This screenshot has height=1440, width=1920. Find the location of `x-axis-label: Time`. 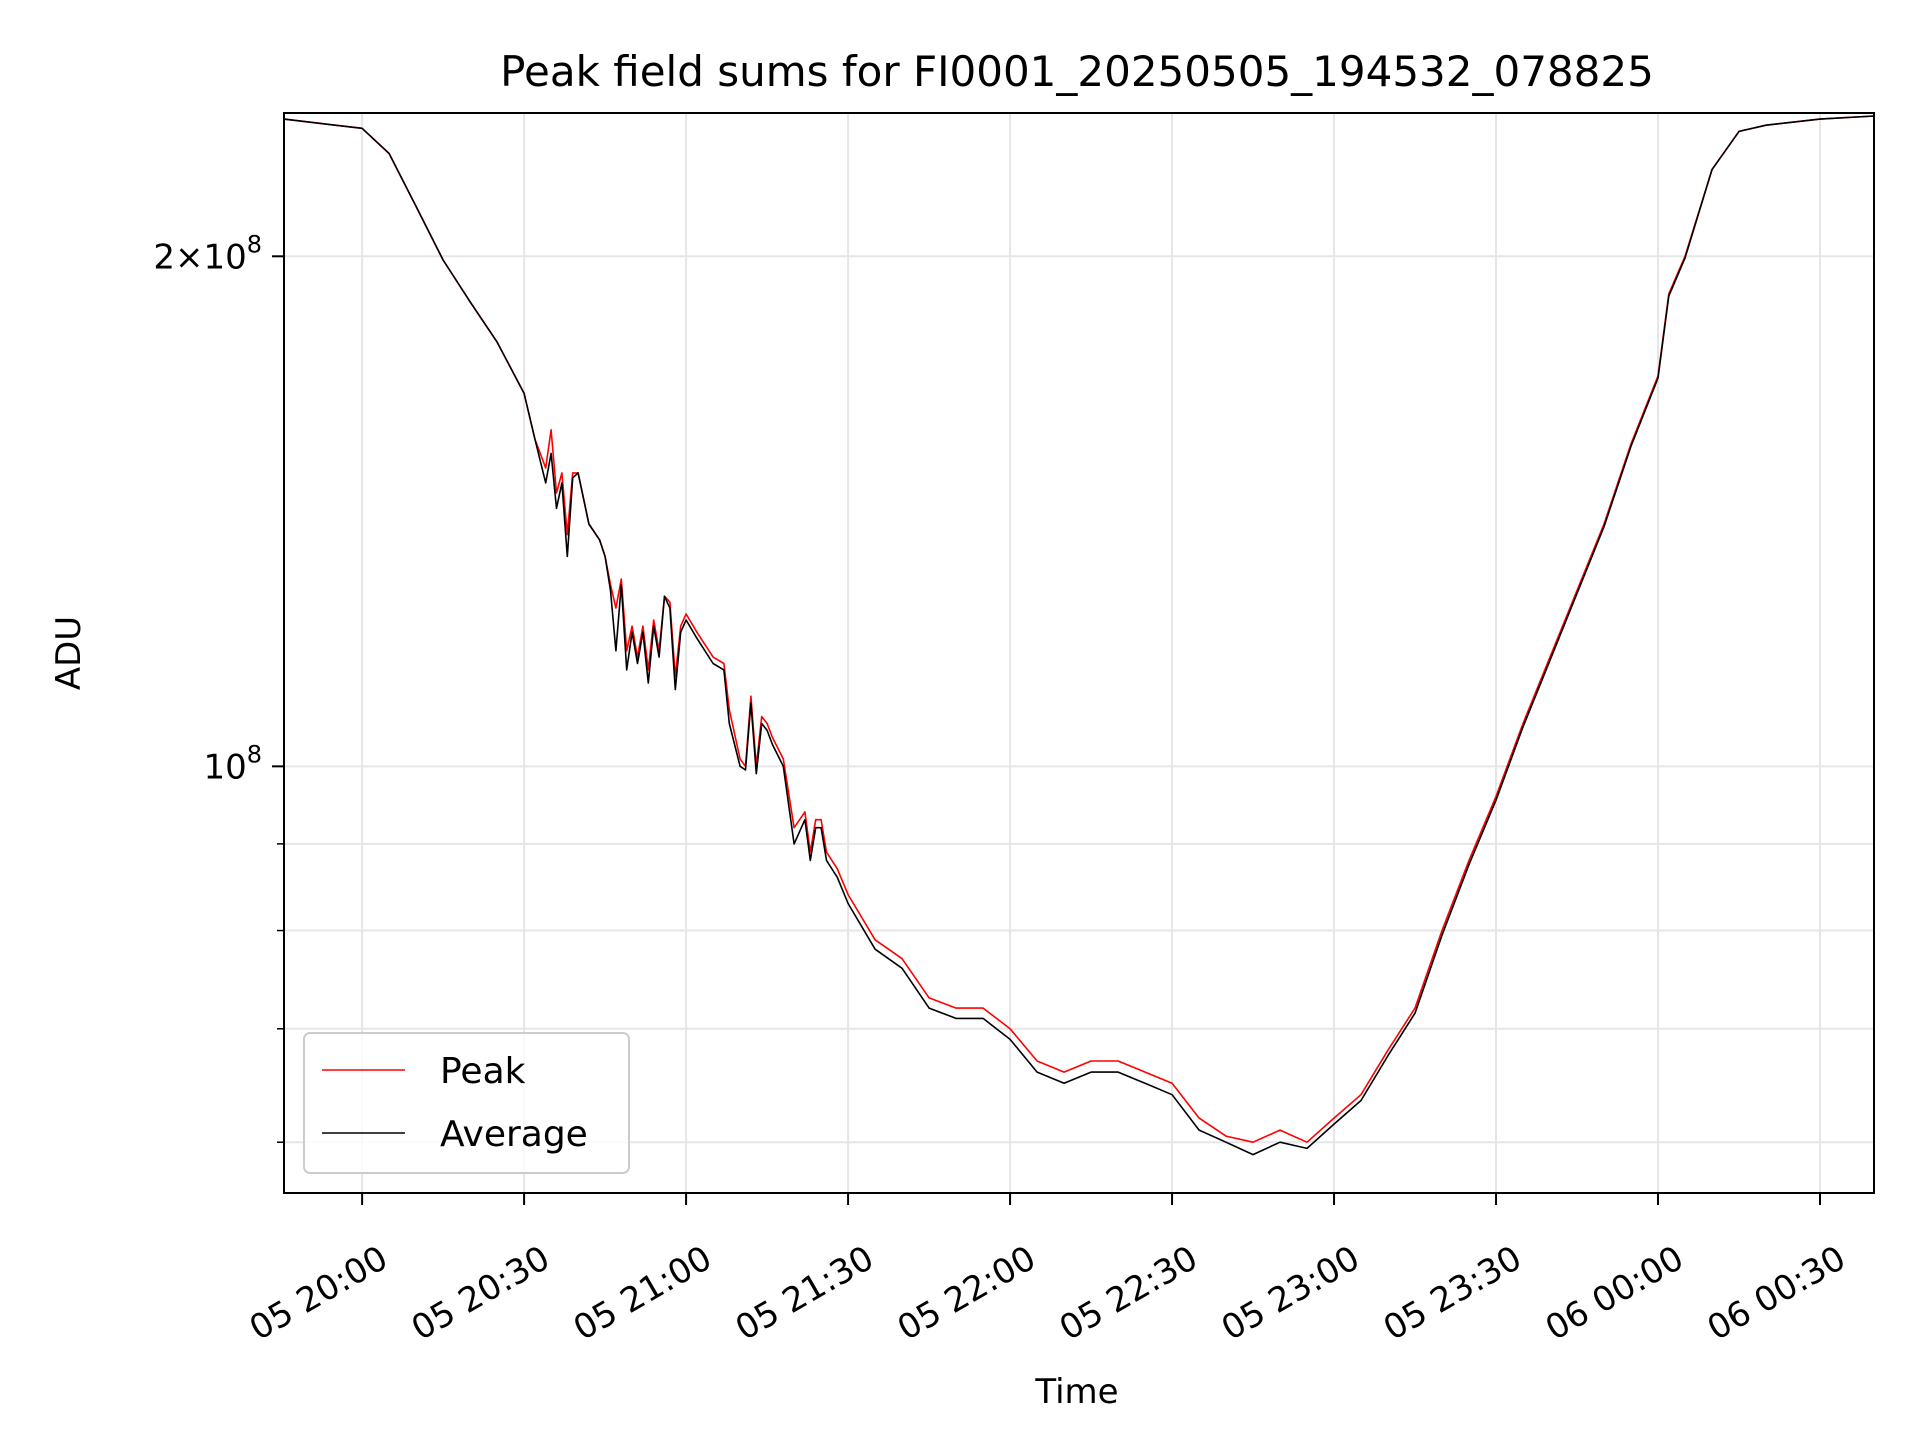

x-axis-label: Time is located at coordinates (1076, 1392).